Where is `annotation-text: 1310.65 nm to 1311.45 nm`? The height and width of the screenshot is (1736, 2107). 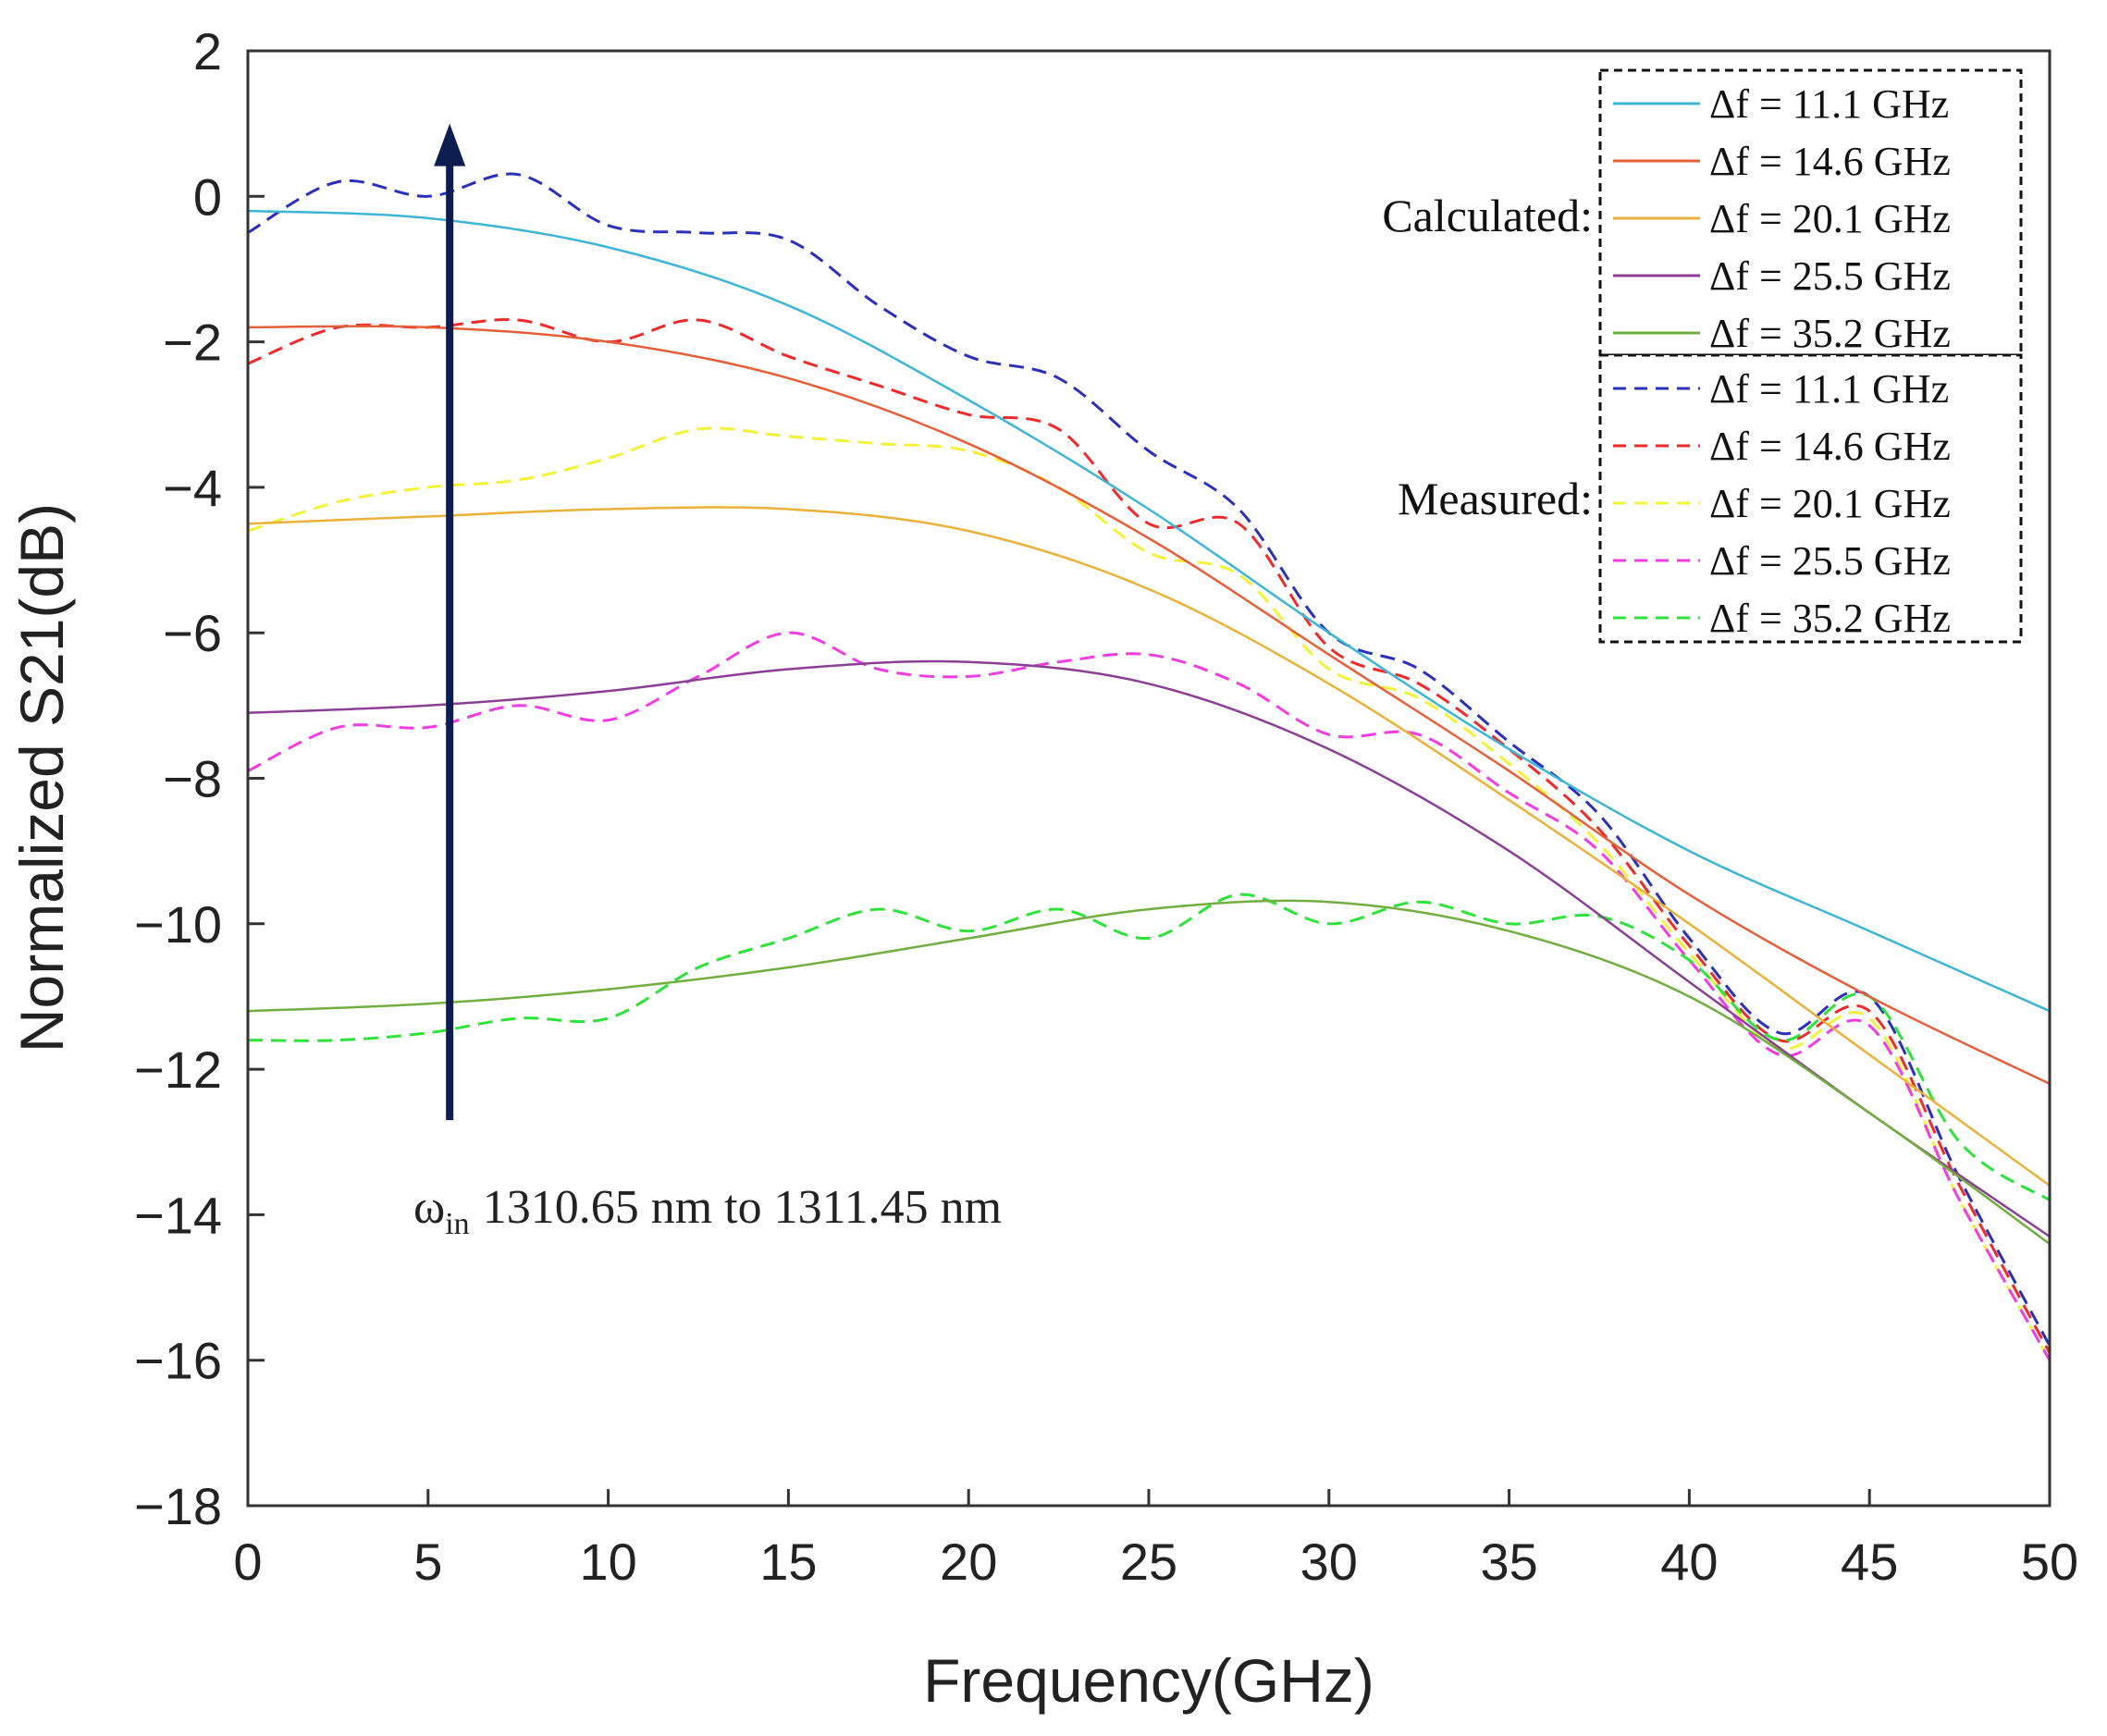 annotation-text: 1310.65 nm to 1311.45 nm is located at coordinates (742, 1207).